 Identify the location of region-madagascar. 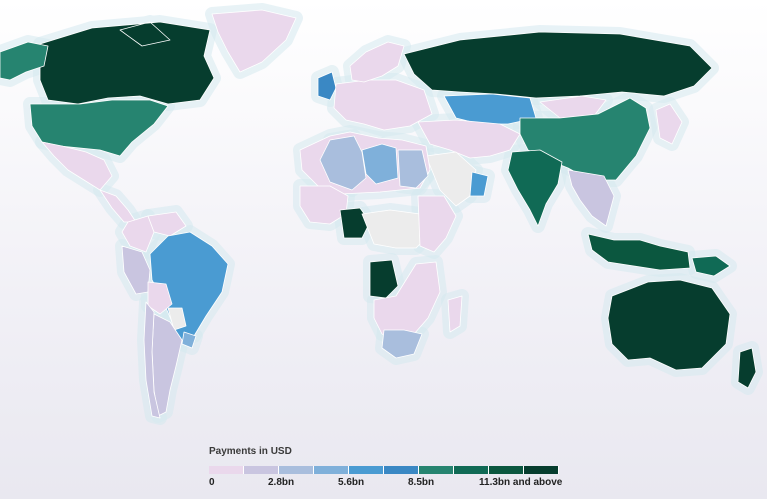
(455, 314).